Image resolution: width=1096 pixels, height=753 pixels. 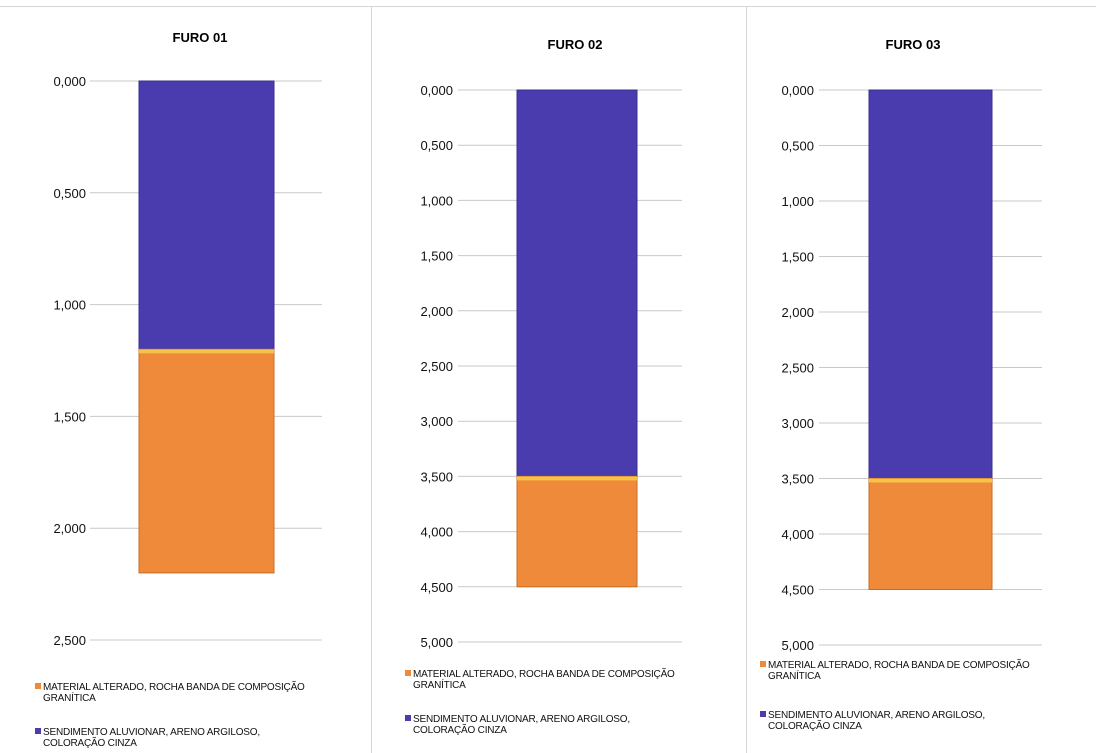 What do you see at coordinates (575, 44) in the screenshot?
I see `chart-title: FURO 02` at bounding box center [575, 44].